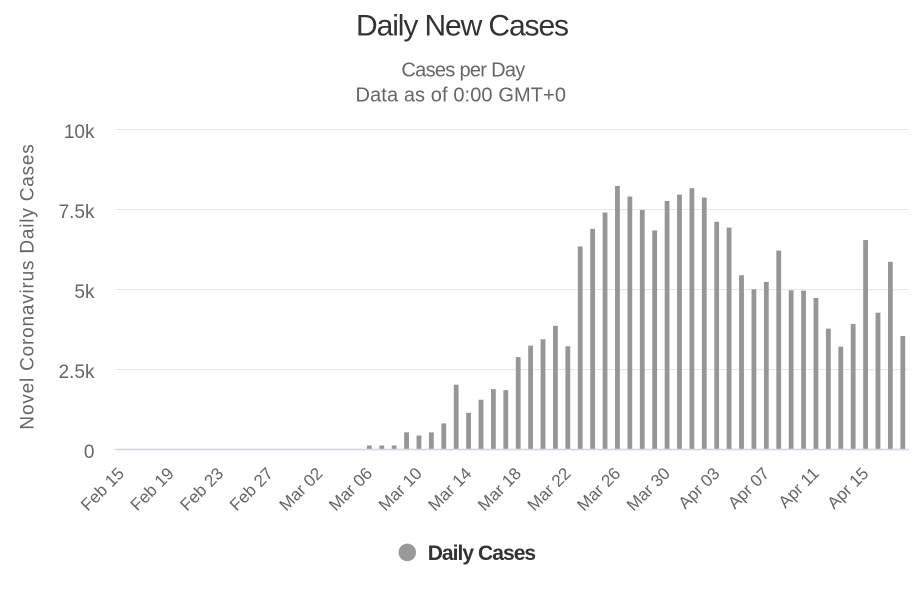  What do you see at coordinates (84, 292) in the screenshot?
I see `svg-text: 5k` at bounding box center [84, 292].